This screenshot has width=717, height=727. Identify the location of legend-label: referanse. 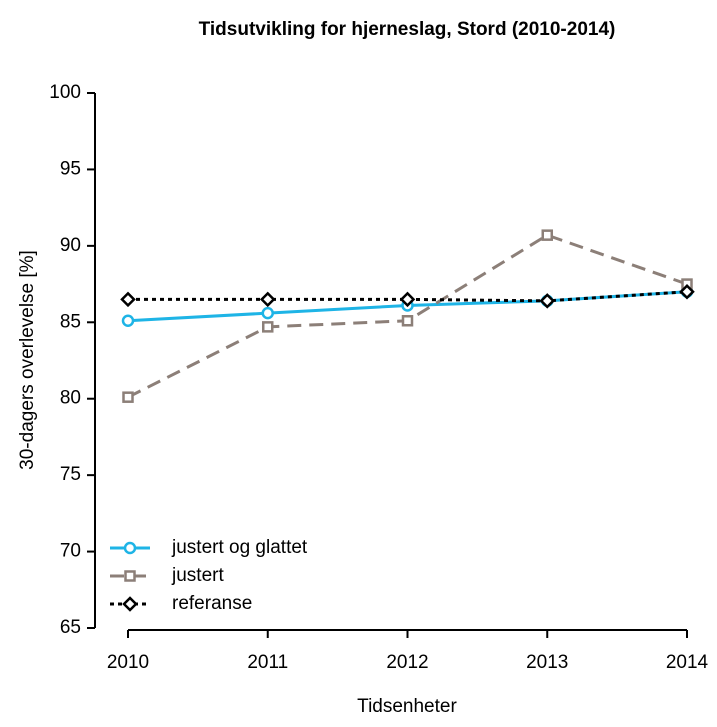
(212, 603).